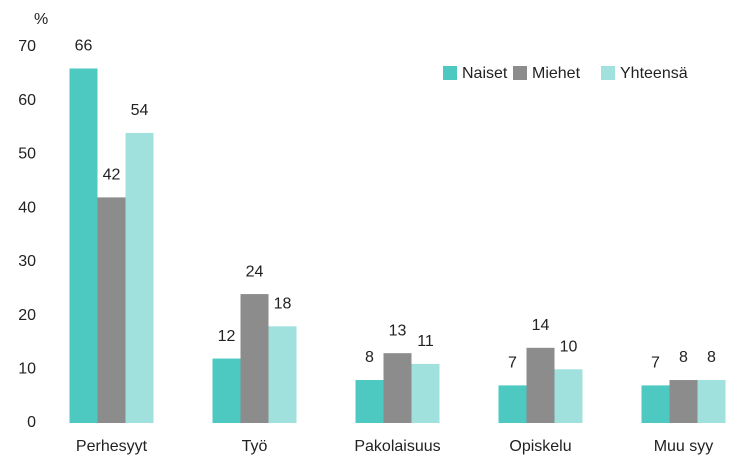  What do you see at coordinates (227, 336) in the screenshot?
I see `data-label: 12` at bounding box center [227, 336].